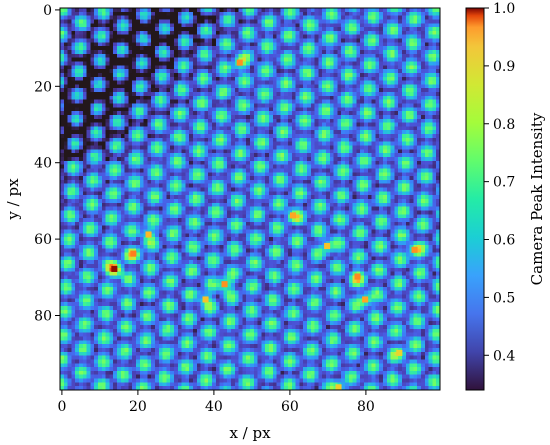 The height and width of the screenshot is (445, 550). I want to click on colorbar-tick-label: 0.9, so click(504, 67).